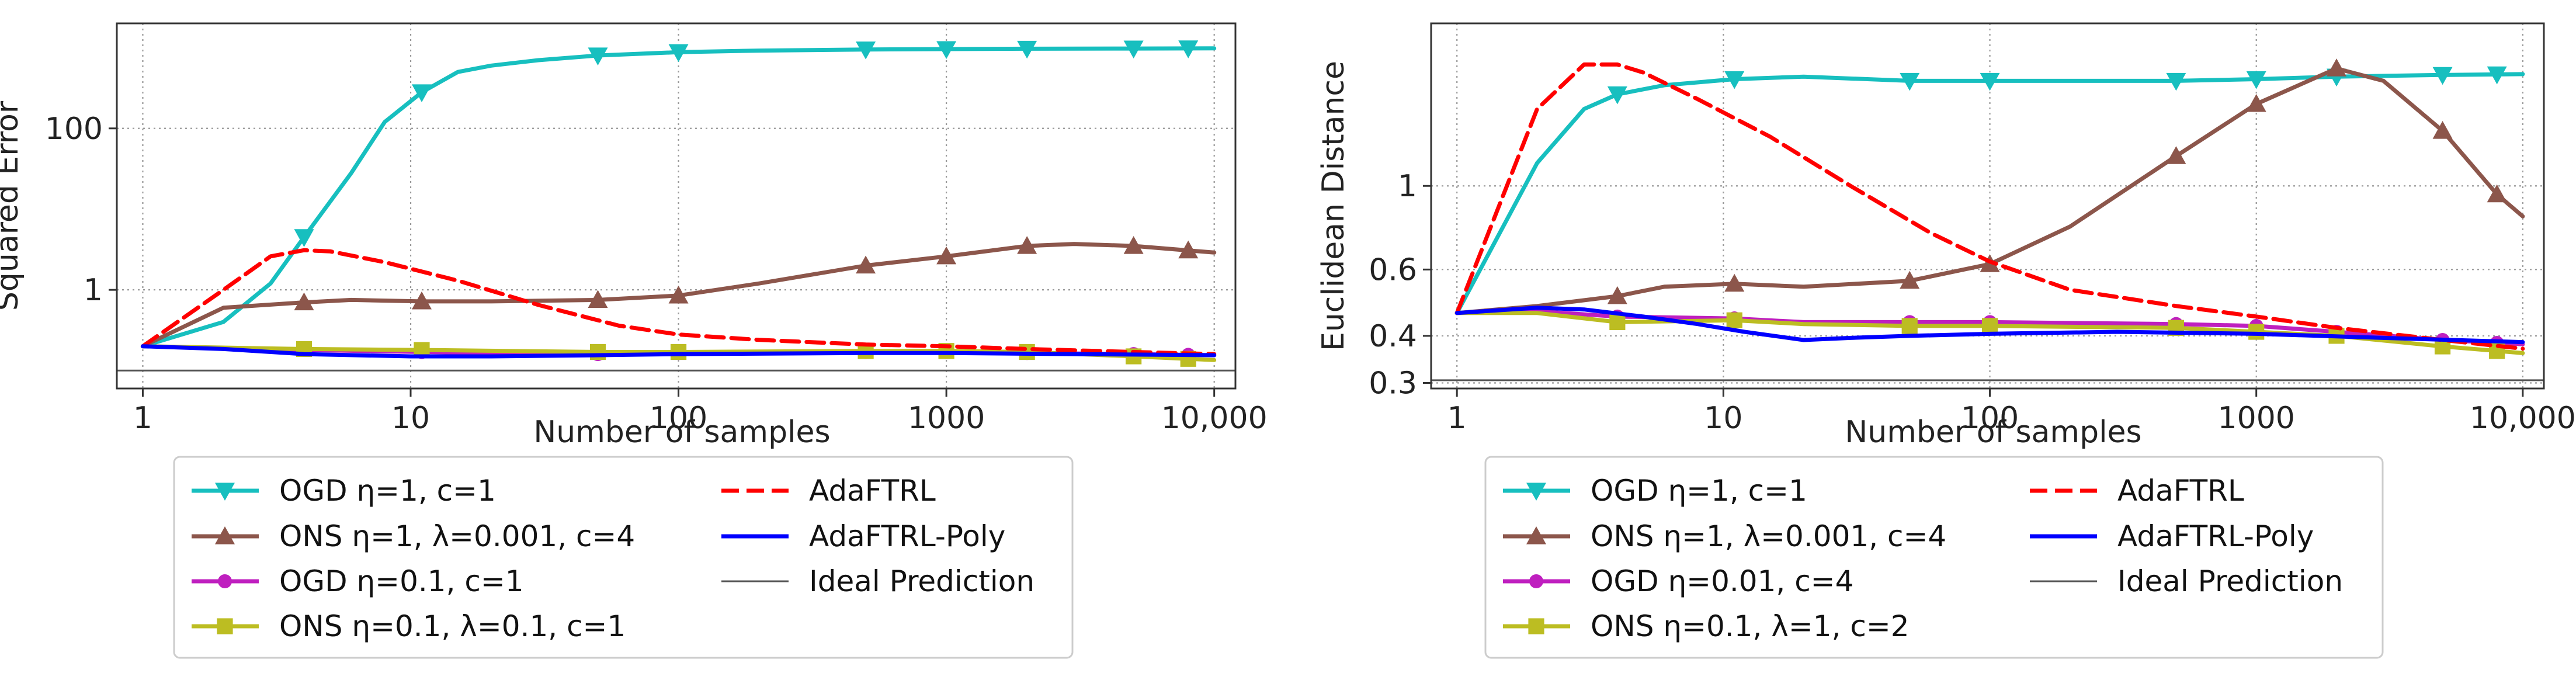  Describe the element at coordinates (12, 205) in the screenshot. I see `y-axis-label: Squared Error` at that location.